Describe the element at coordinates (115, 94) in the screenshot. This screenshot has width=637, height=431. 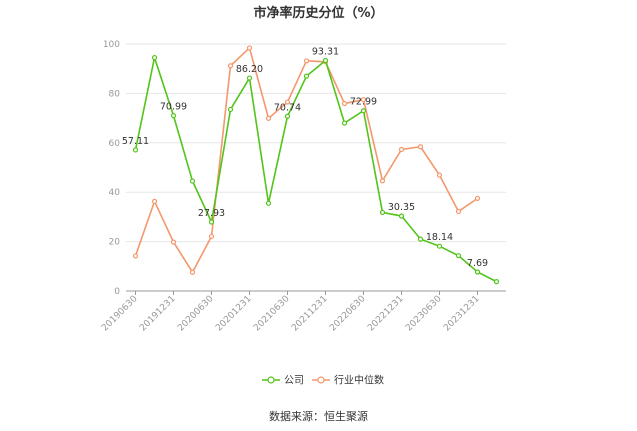
I see `y-tick-label: 80` at that location.